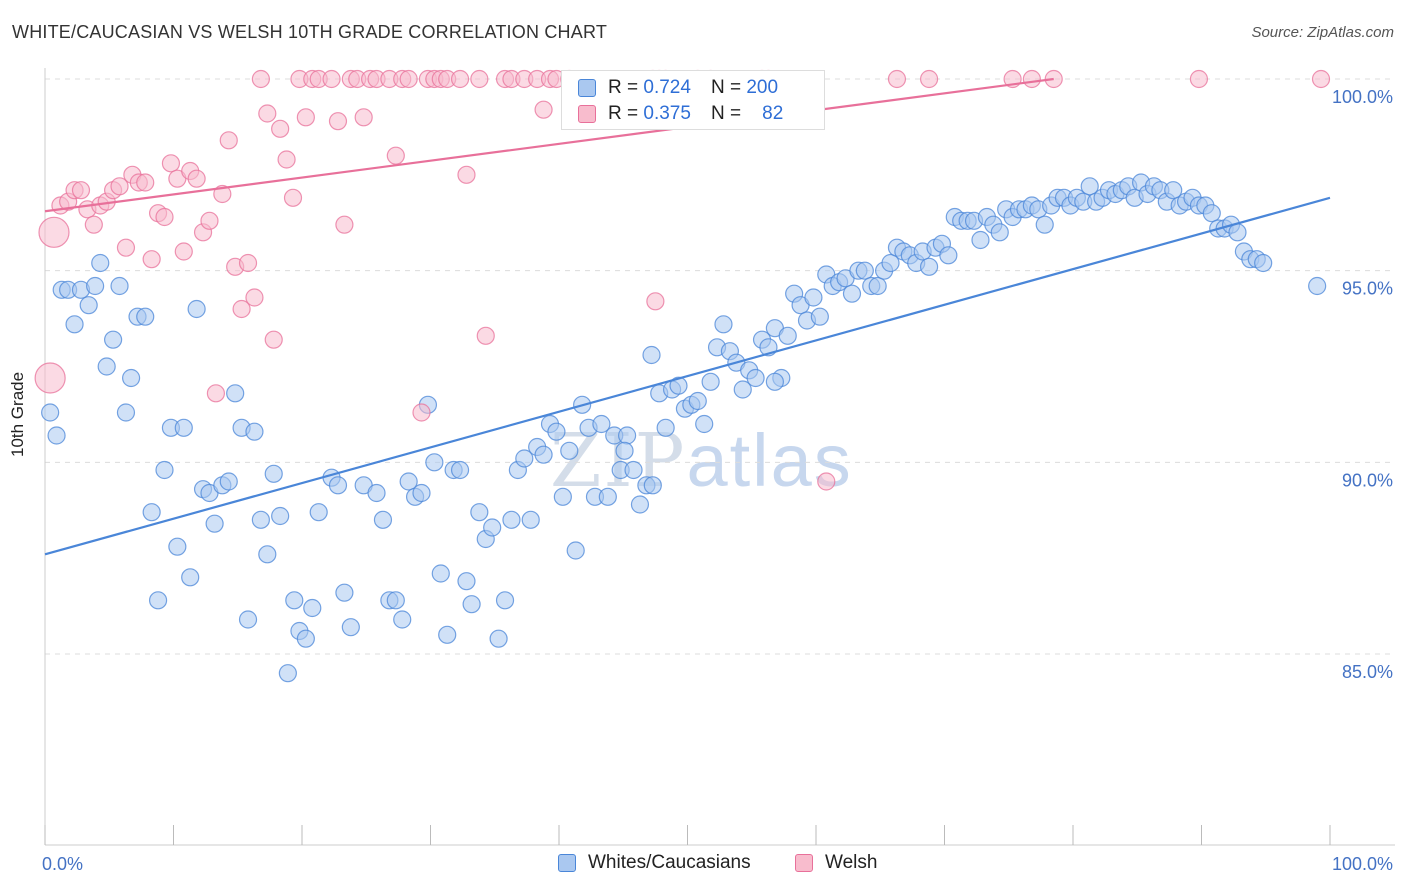 Image resolution: width=1406 pixels, height=892 pixels. What do you see at coordinates (667, 87) in the screenshot?
I see `legend-r-value: 0.724` at bounding box center [667, 87].